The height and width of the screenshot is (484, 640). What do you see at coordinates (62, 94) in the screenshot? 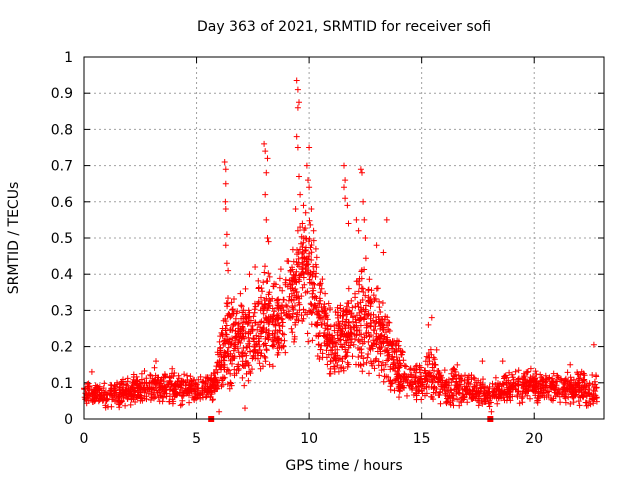
I see `y-tick-label: 0.9` at bounding box center [62, 94].